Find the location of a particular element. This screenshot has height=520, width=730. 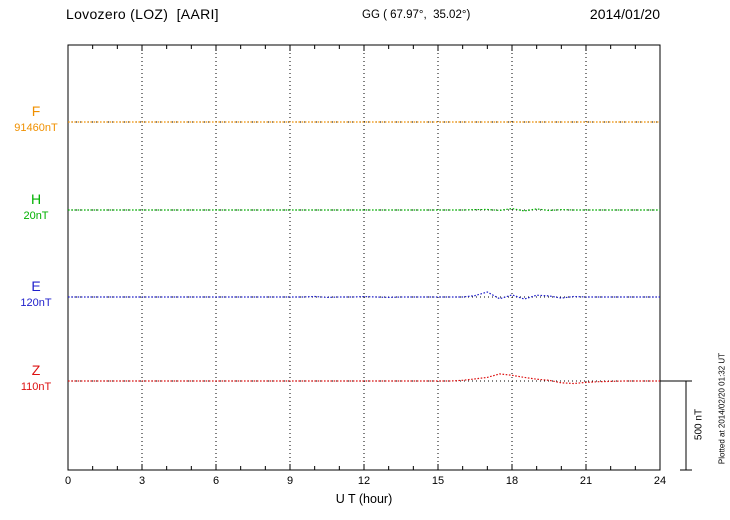

channel-label-E: E 120nT is located at coordinates (36, 294).